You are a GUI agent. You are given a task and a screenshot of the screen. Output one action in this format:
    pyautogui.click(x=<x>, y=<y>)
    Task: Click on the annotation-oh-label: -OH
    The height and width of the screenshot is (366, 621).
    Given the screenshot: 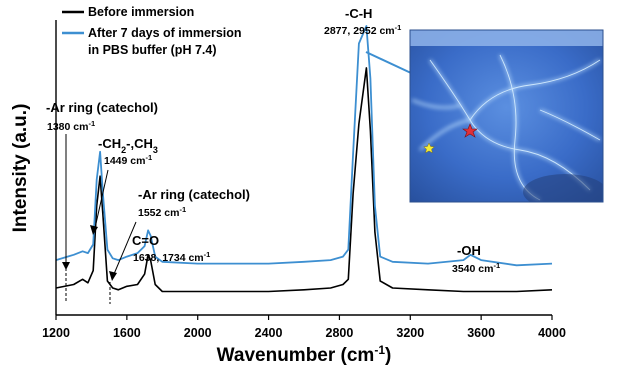 What is the action you would take?
    pyautogui.click(x=469, y=250)
    